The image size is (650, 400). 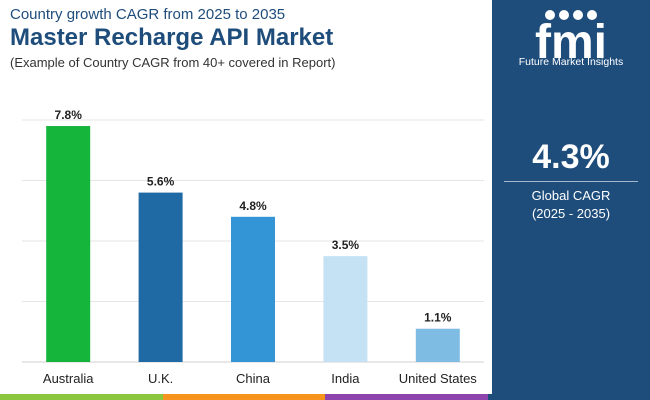 I want to click on bar-australia, so click(x=68, y=244).